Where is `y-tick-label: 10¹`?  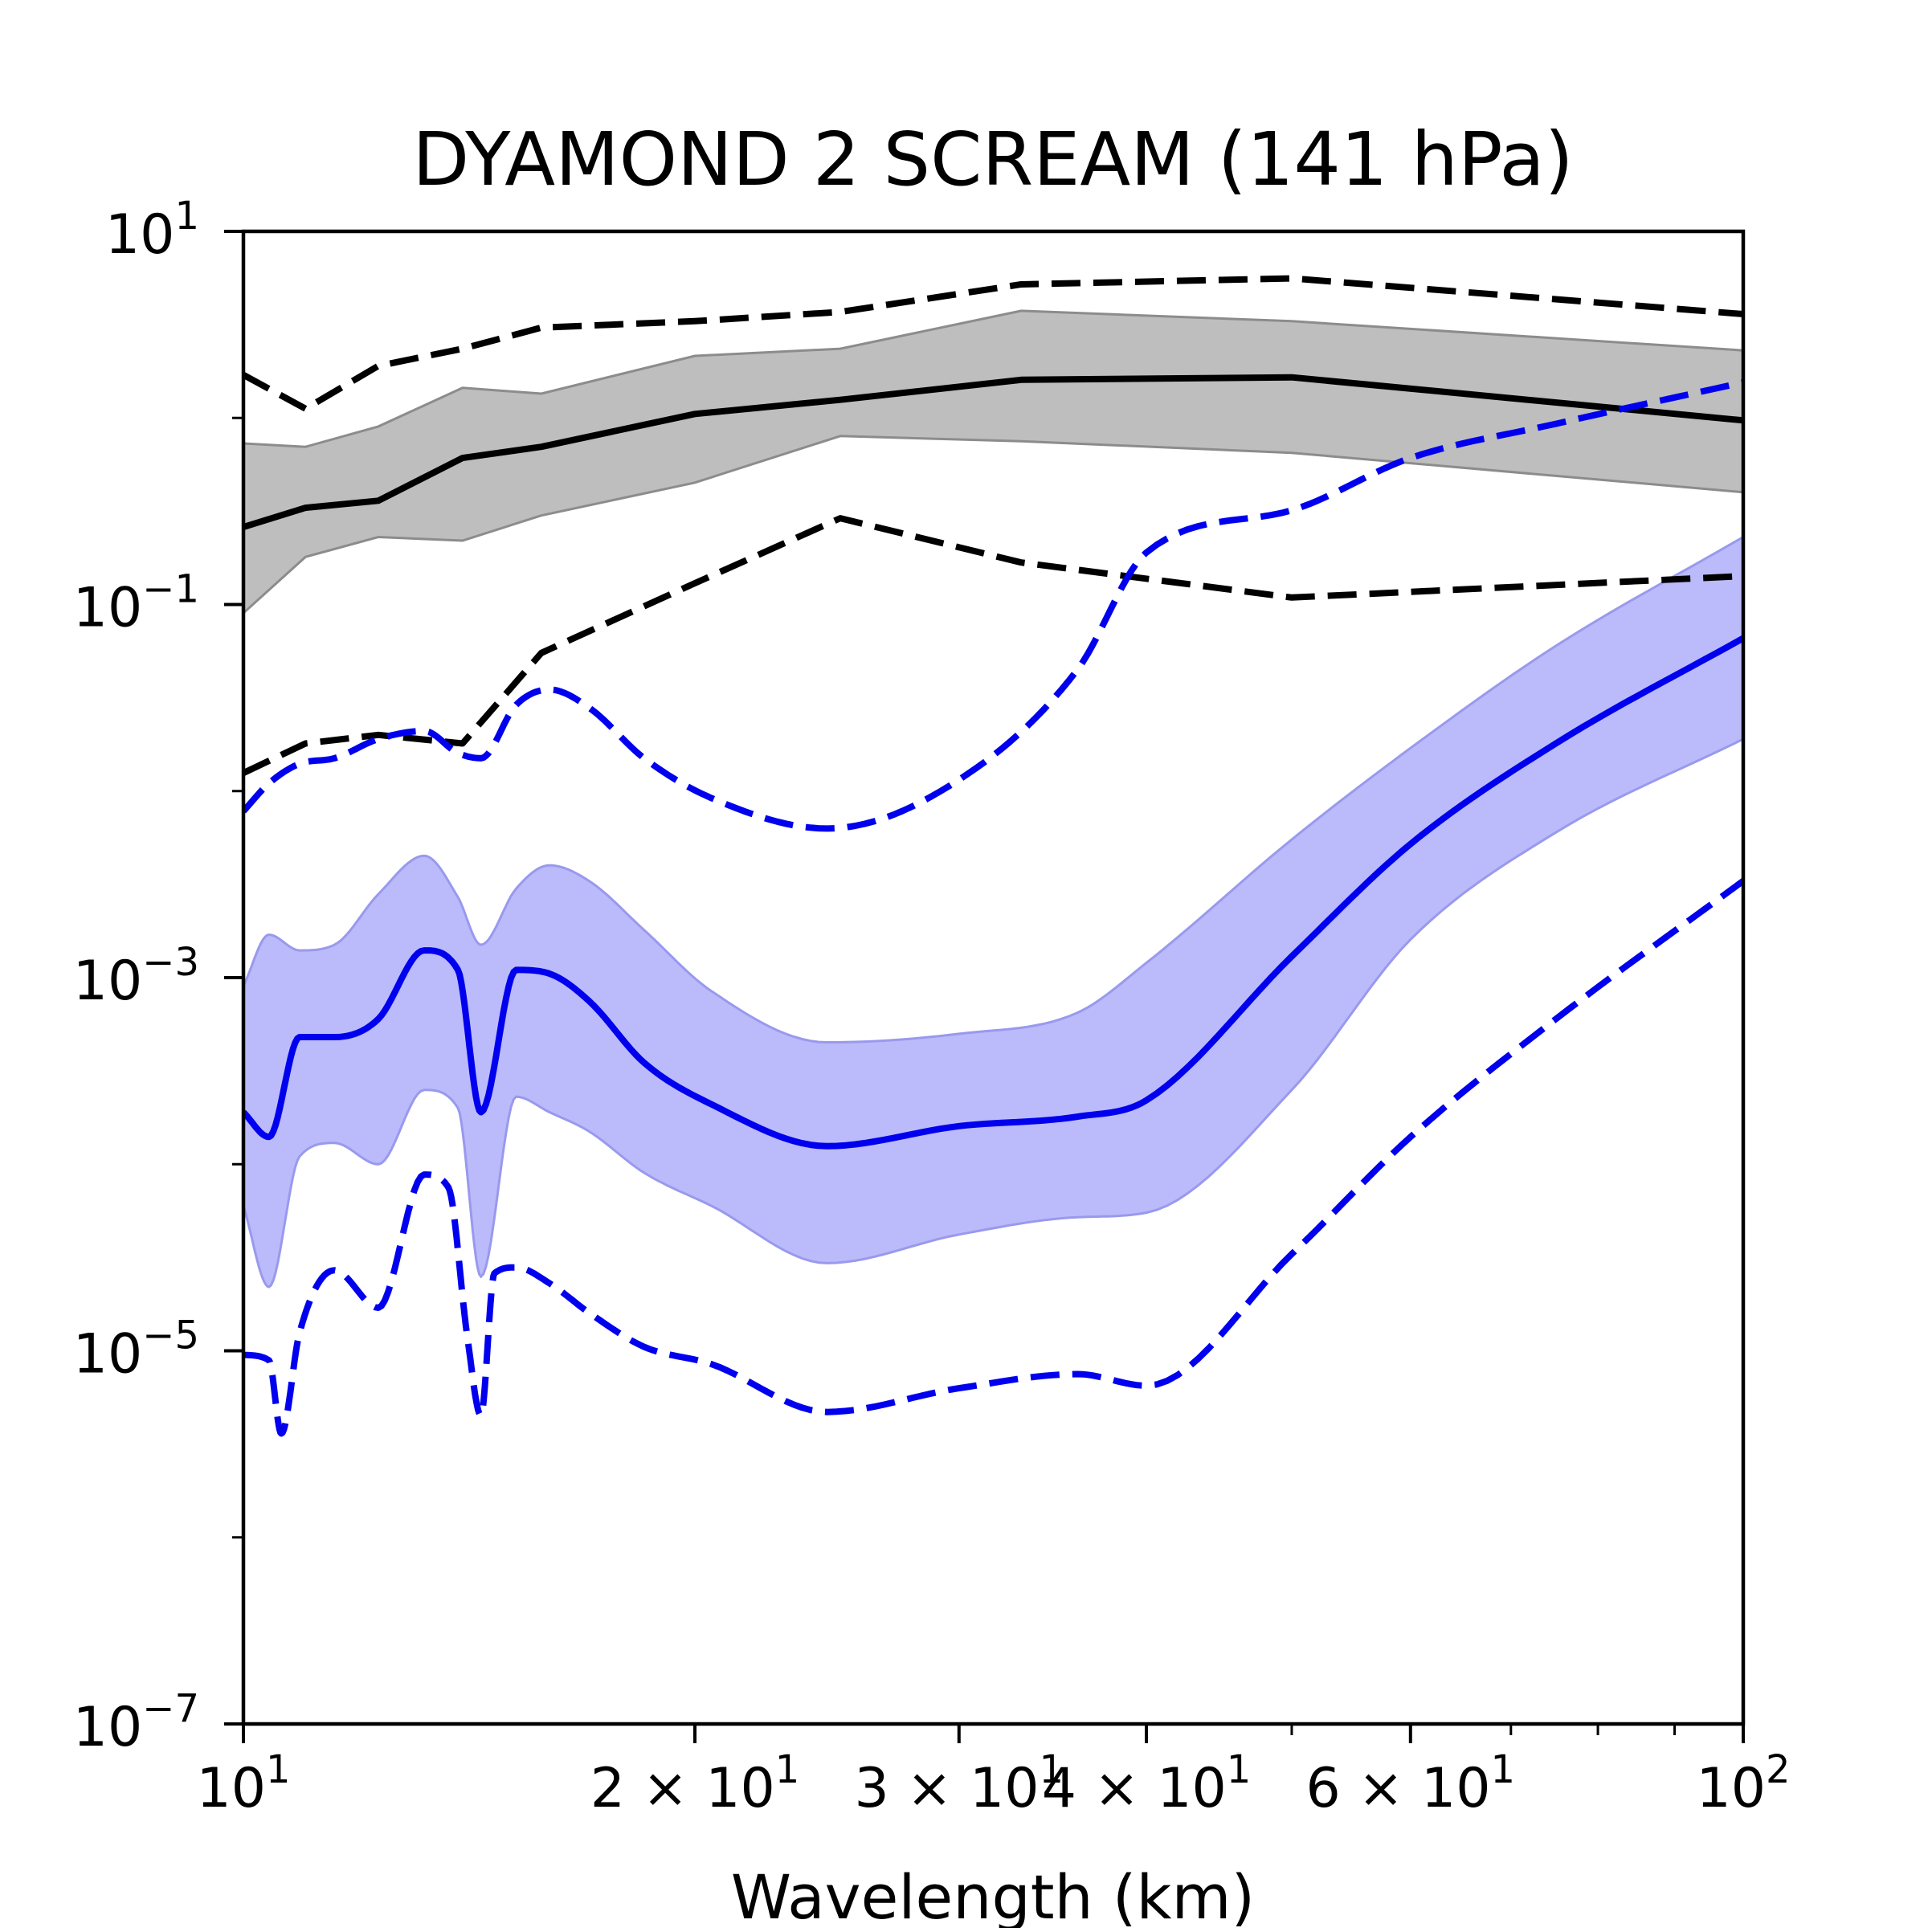 y-tick-label: 10¹ is located at coordinates (152, 230).